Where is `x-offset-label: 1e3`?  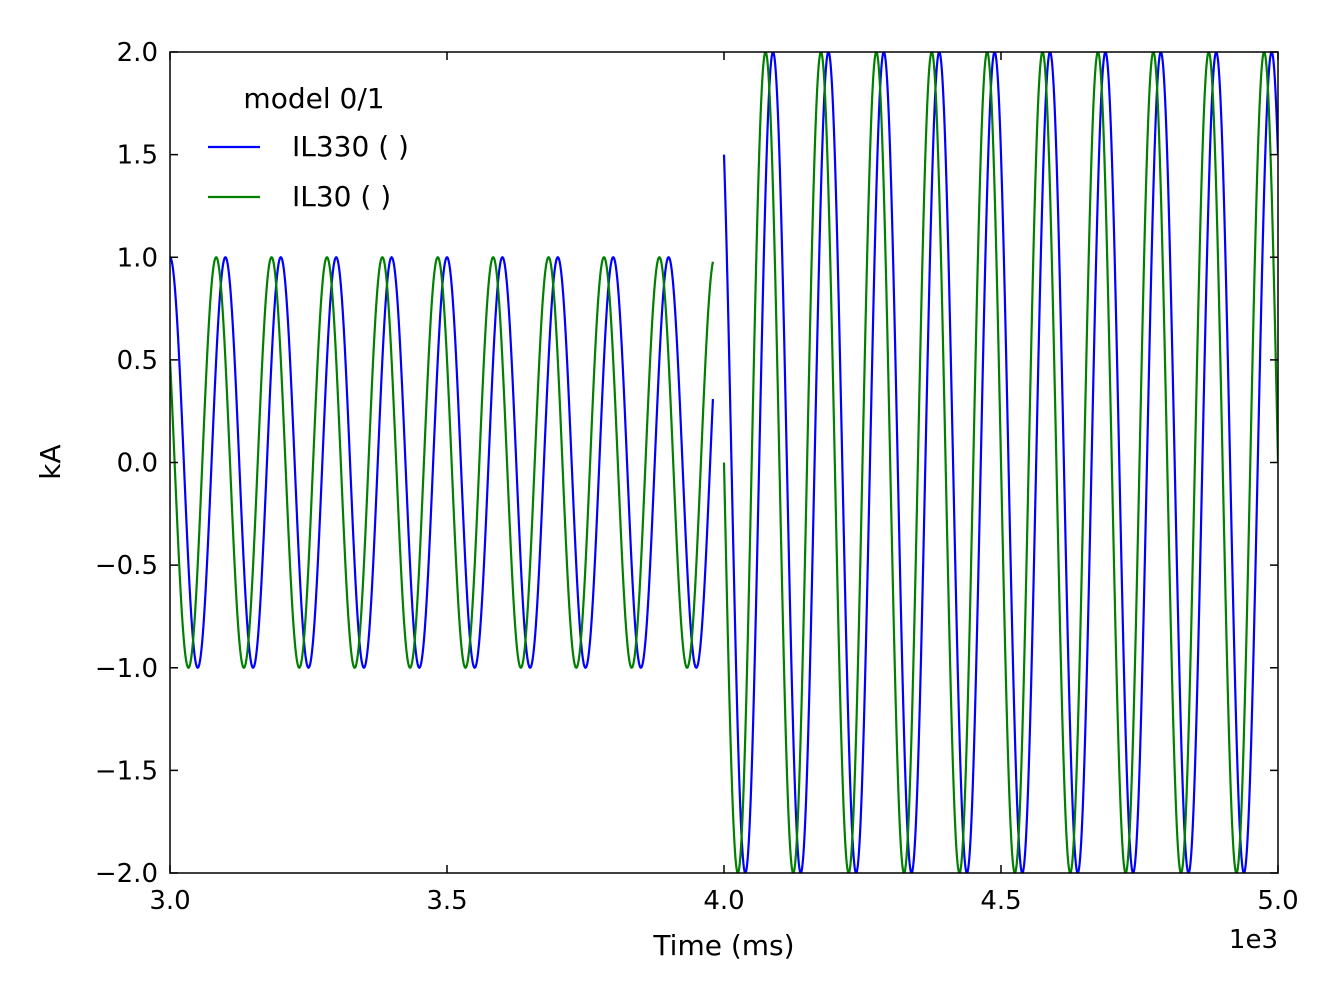
x-offset-label: 1e3 is located at coordinates (1253, 940).